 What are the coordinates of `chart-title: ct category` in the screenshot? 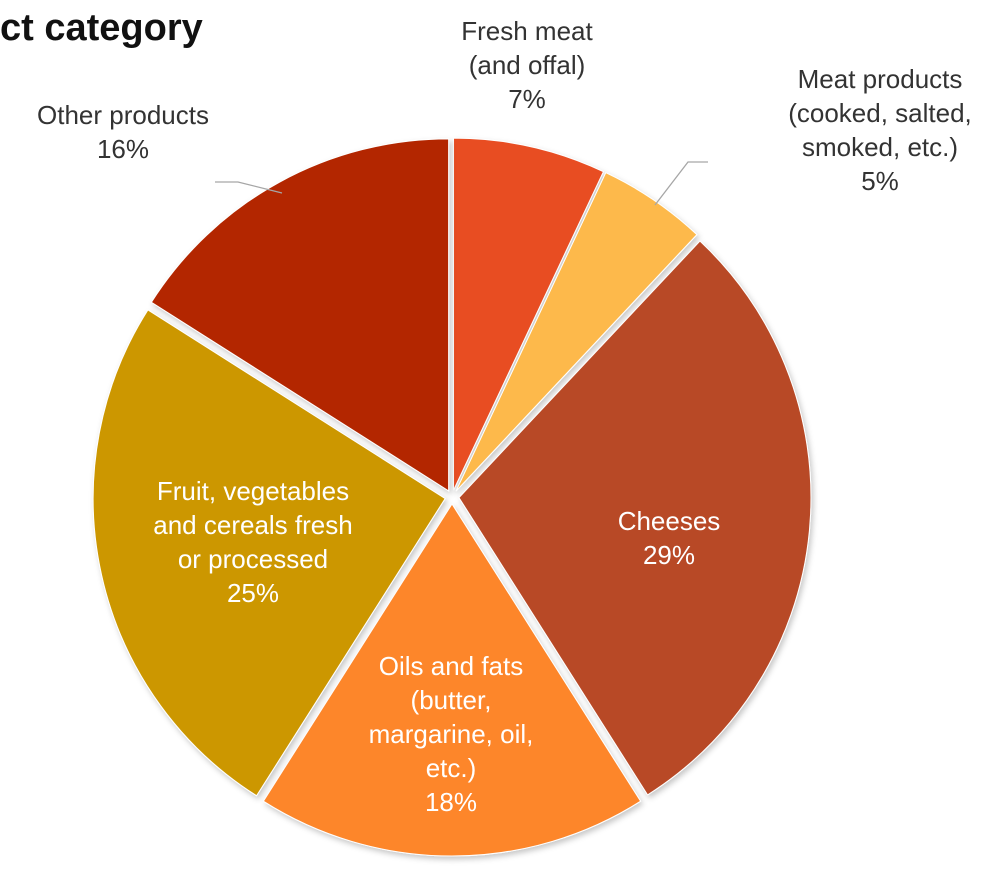 It's located at (101, 28).